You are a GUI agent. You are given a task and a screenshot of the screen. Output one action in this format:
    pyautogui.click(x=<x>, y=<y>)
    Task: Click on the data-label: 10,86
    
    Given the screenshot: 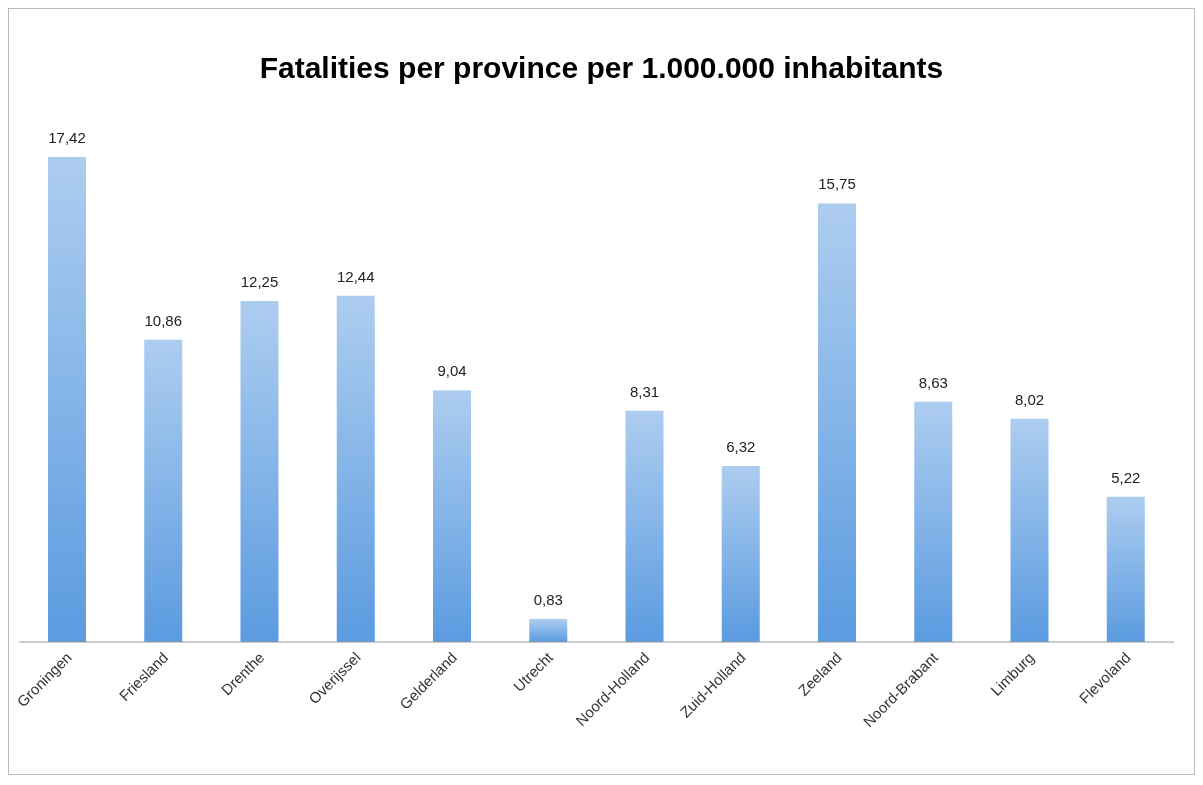 What is the action you would take?
    pyautogui.click(x=163, y=320)
    